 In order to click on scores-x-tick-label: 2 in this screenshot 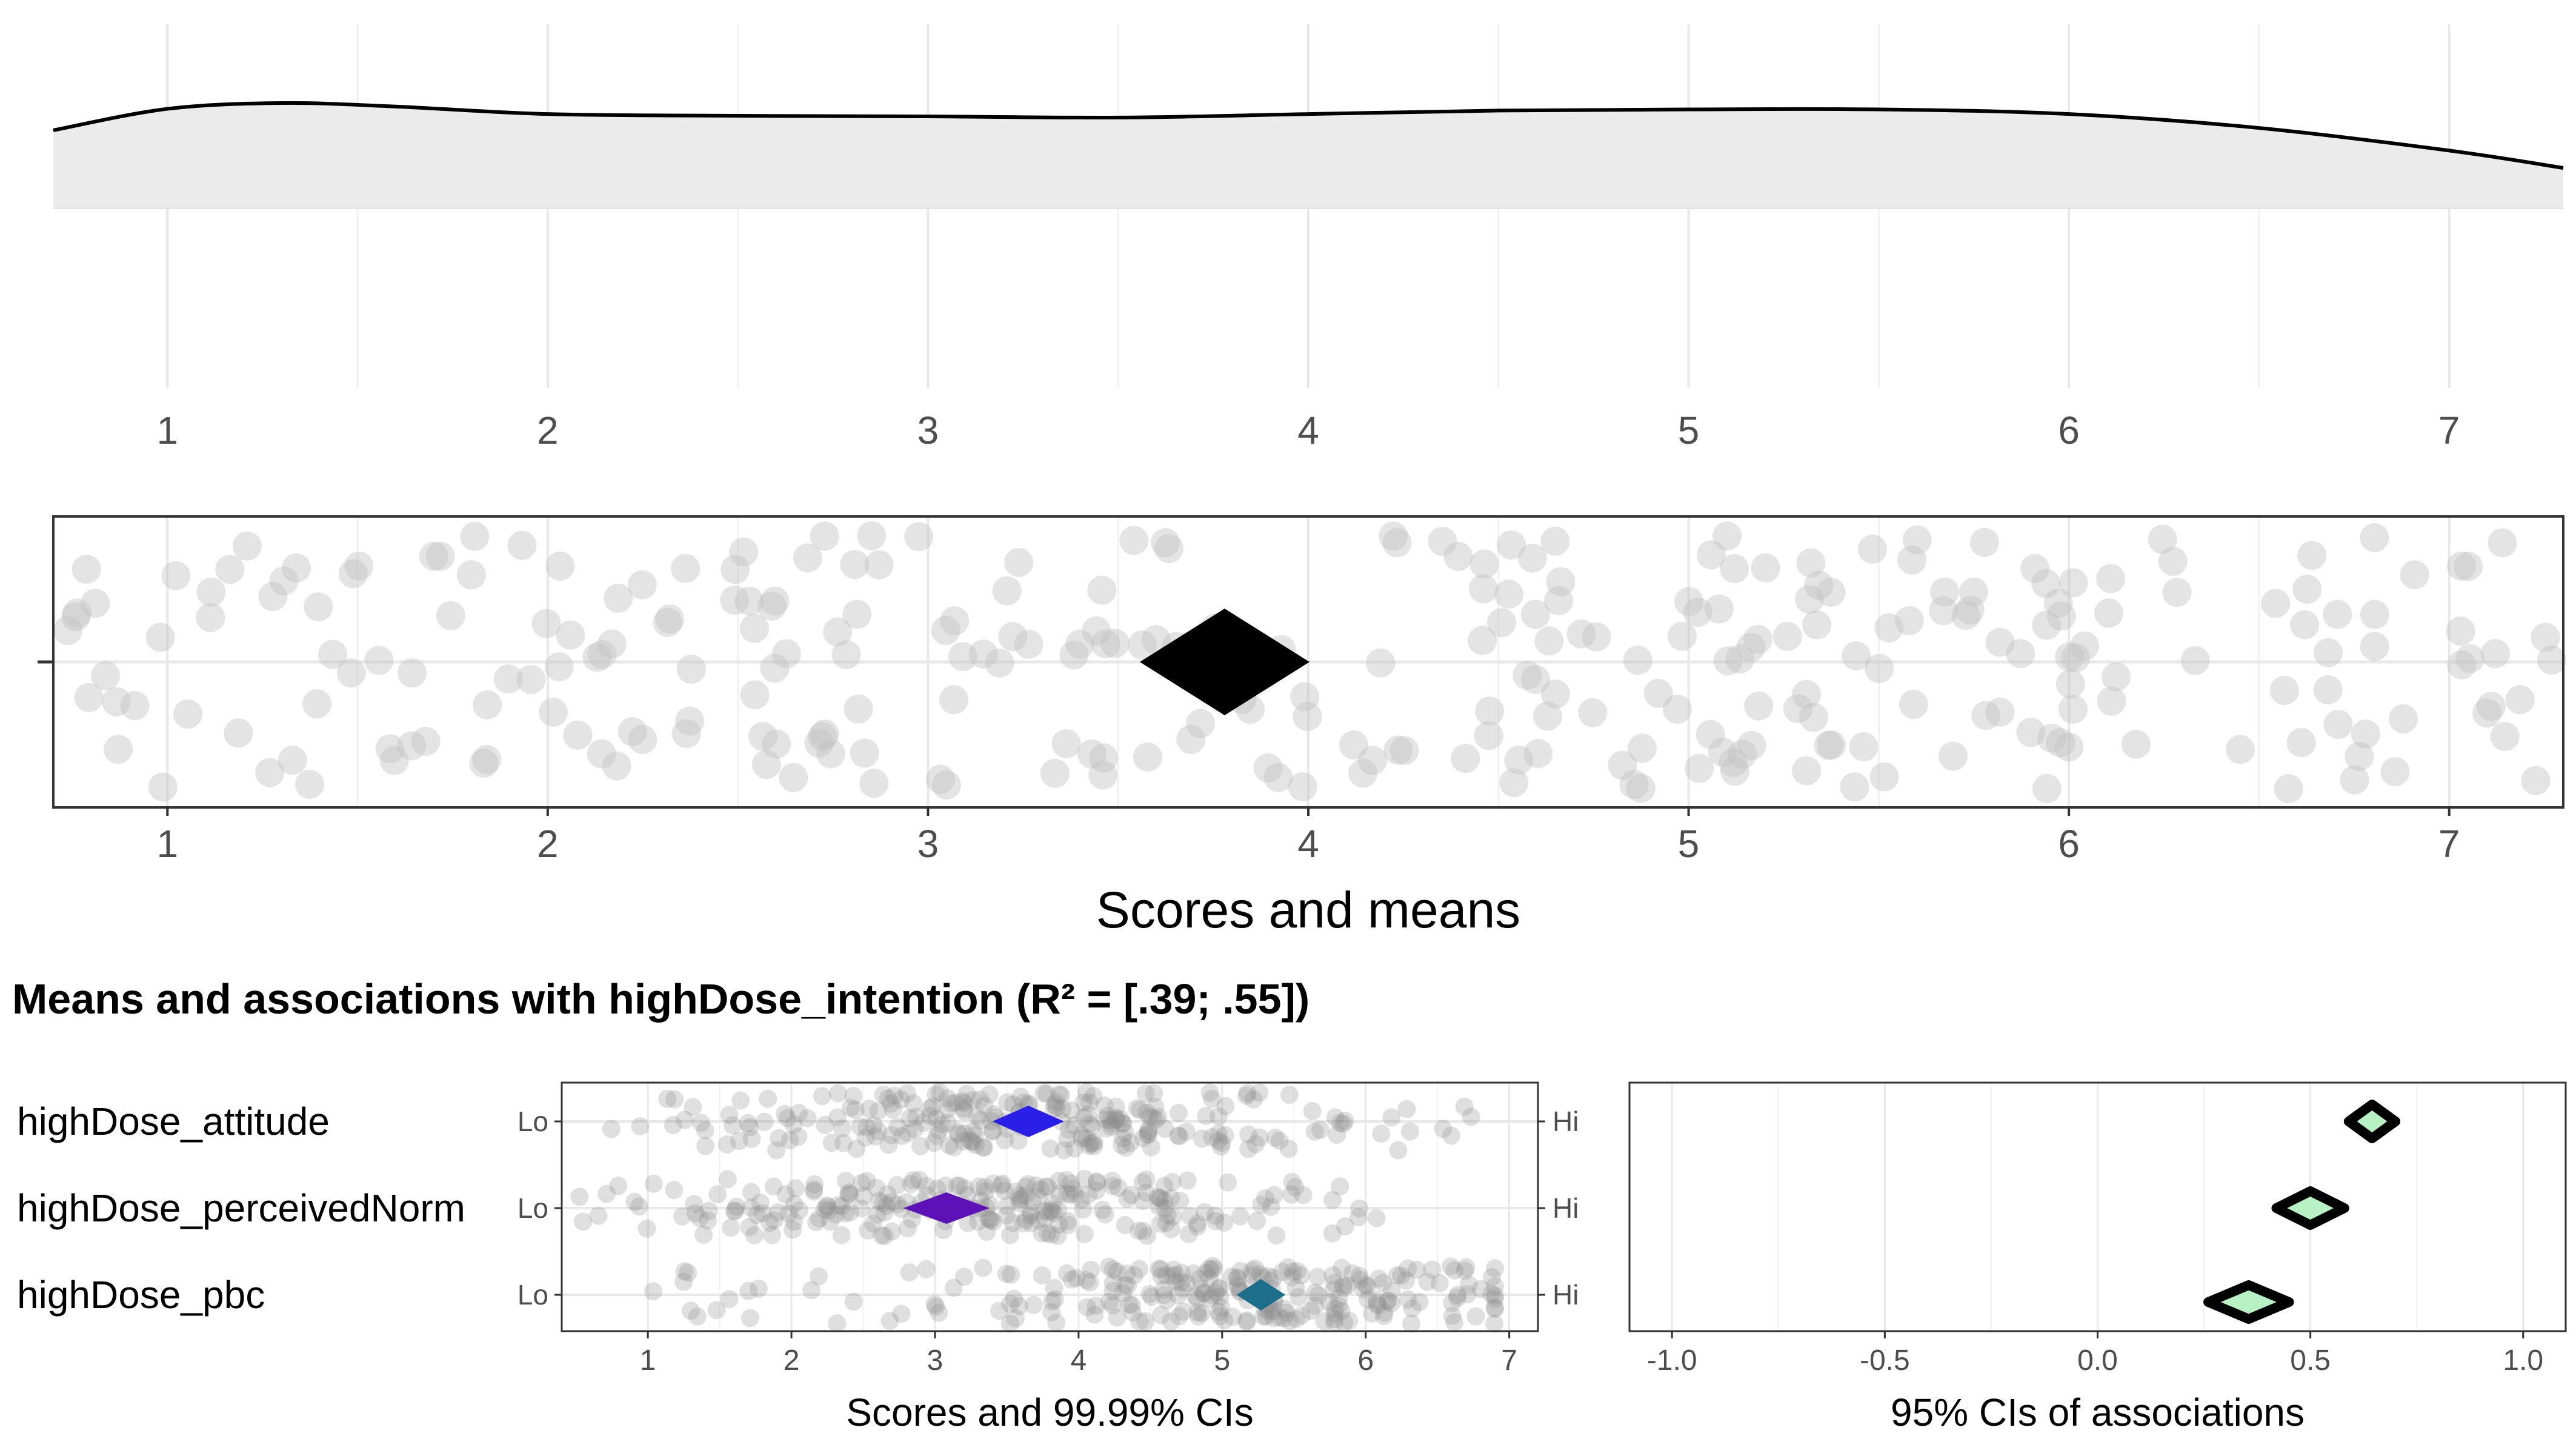, I will do `click(548, 844)`.